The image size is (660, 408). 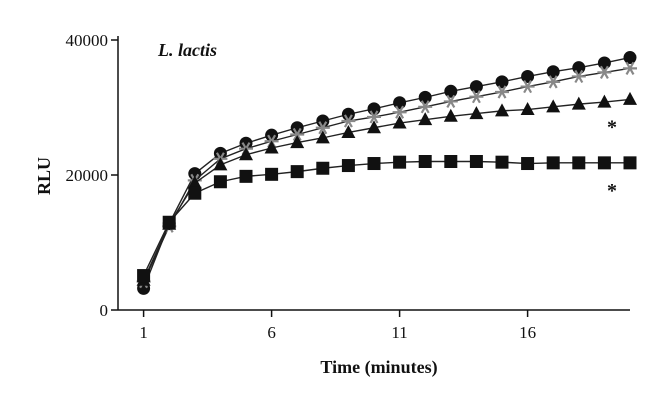 I want to click on y-tick-label: 20000, so click(x=87, y=175).